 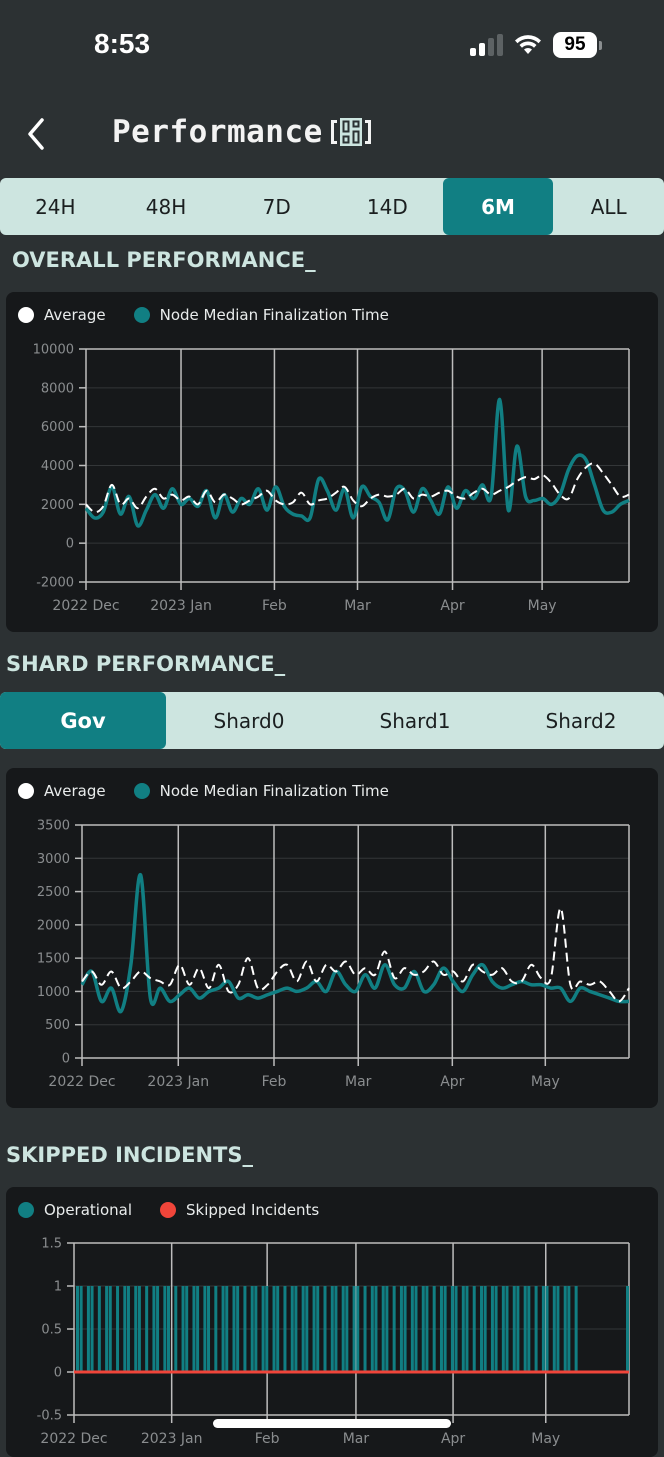 What do you see at coordinates (581, 720) in the screenshot?
I see `shard-tab-shard2: Shard2` at bounding box center [581, 720].